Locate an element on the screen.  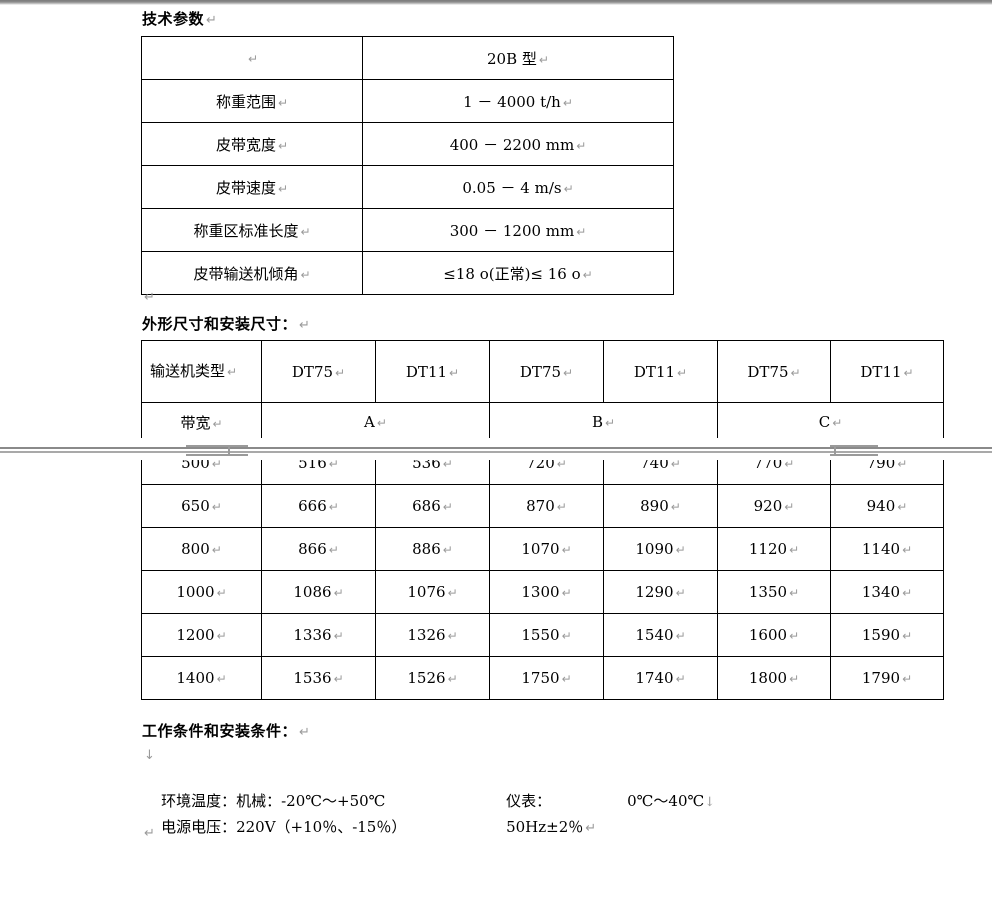
heading-dimensions-text: 外形尺寸和安装尺寸： is located at coordinates (220, 324).